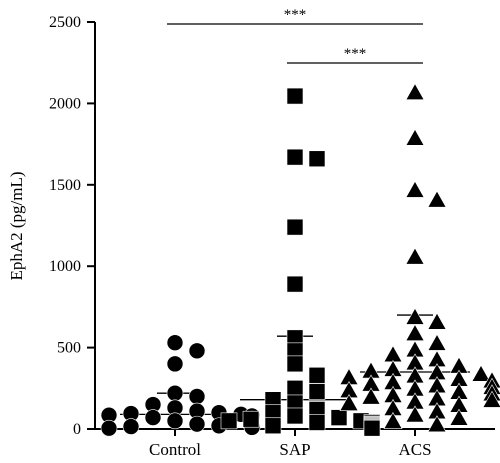 The image size is (500, 463). I want to click on y-tick-label: 1500, so click(65, 185).